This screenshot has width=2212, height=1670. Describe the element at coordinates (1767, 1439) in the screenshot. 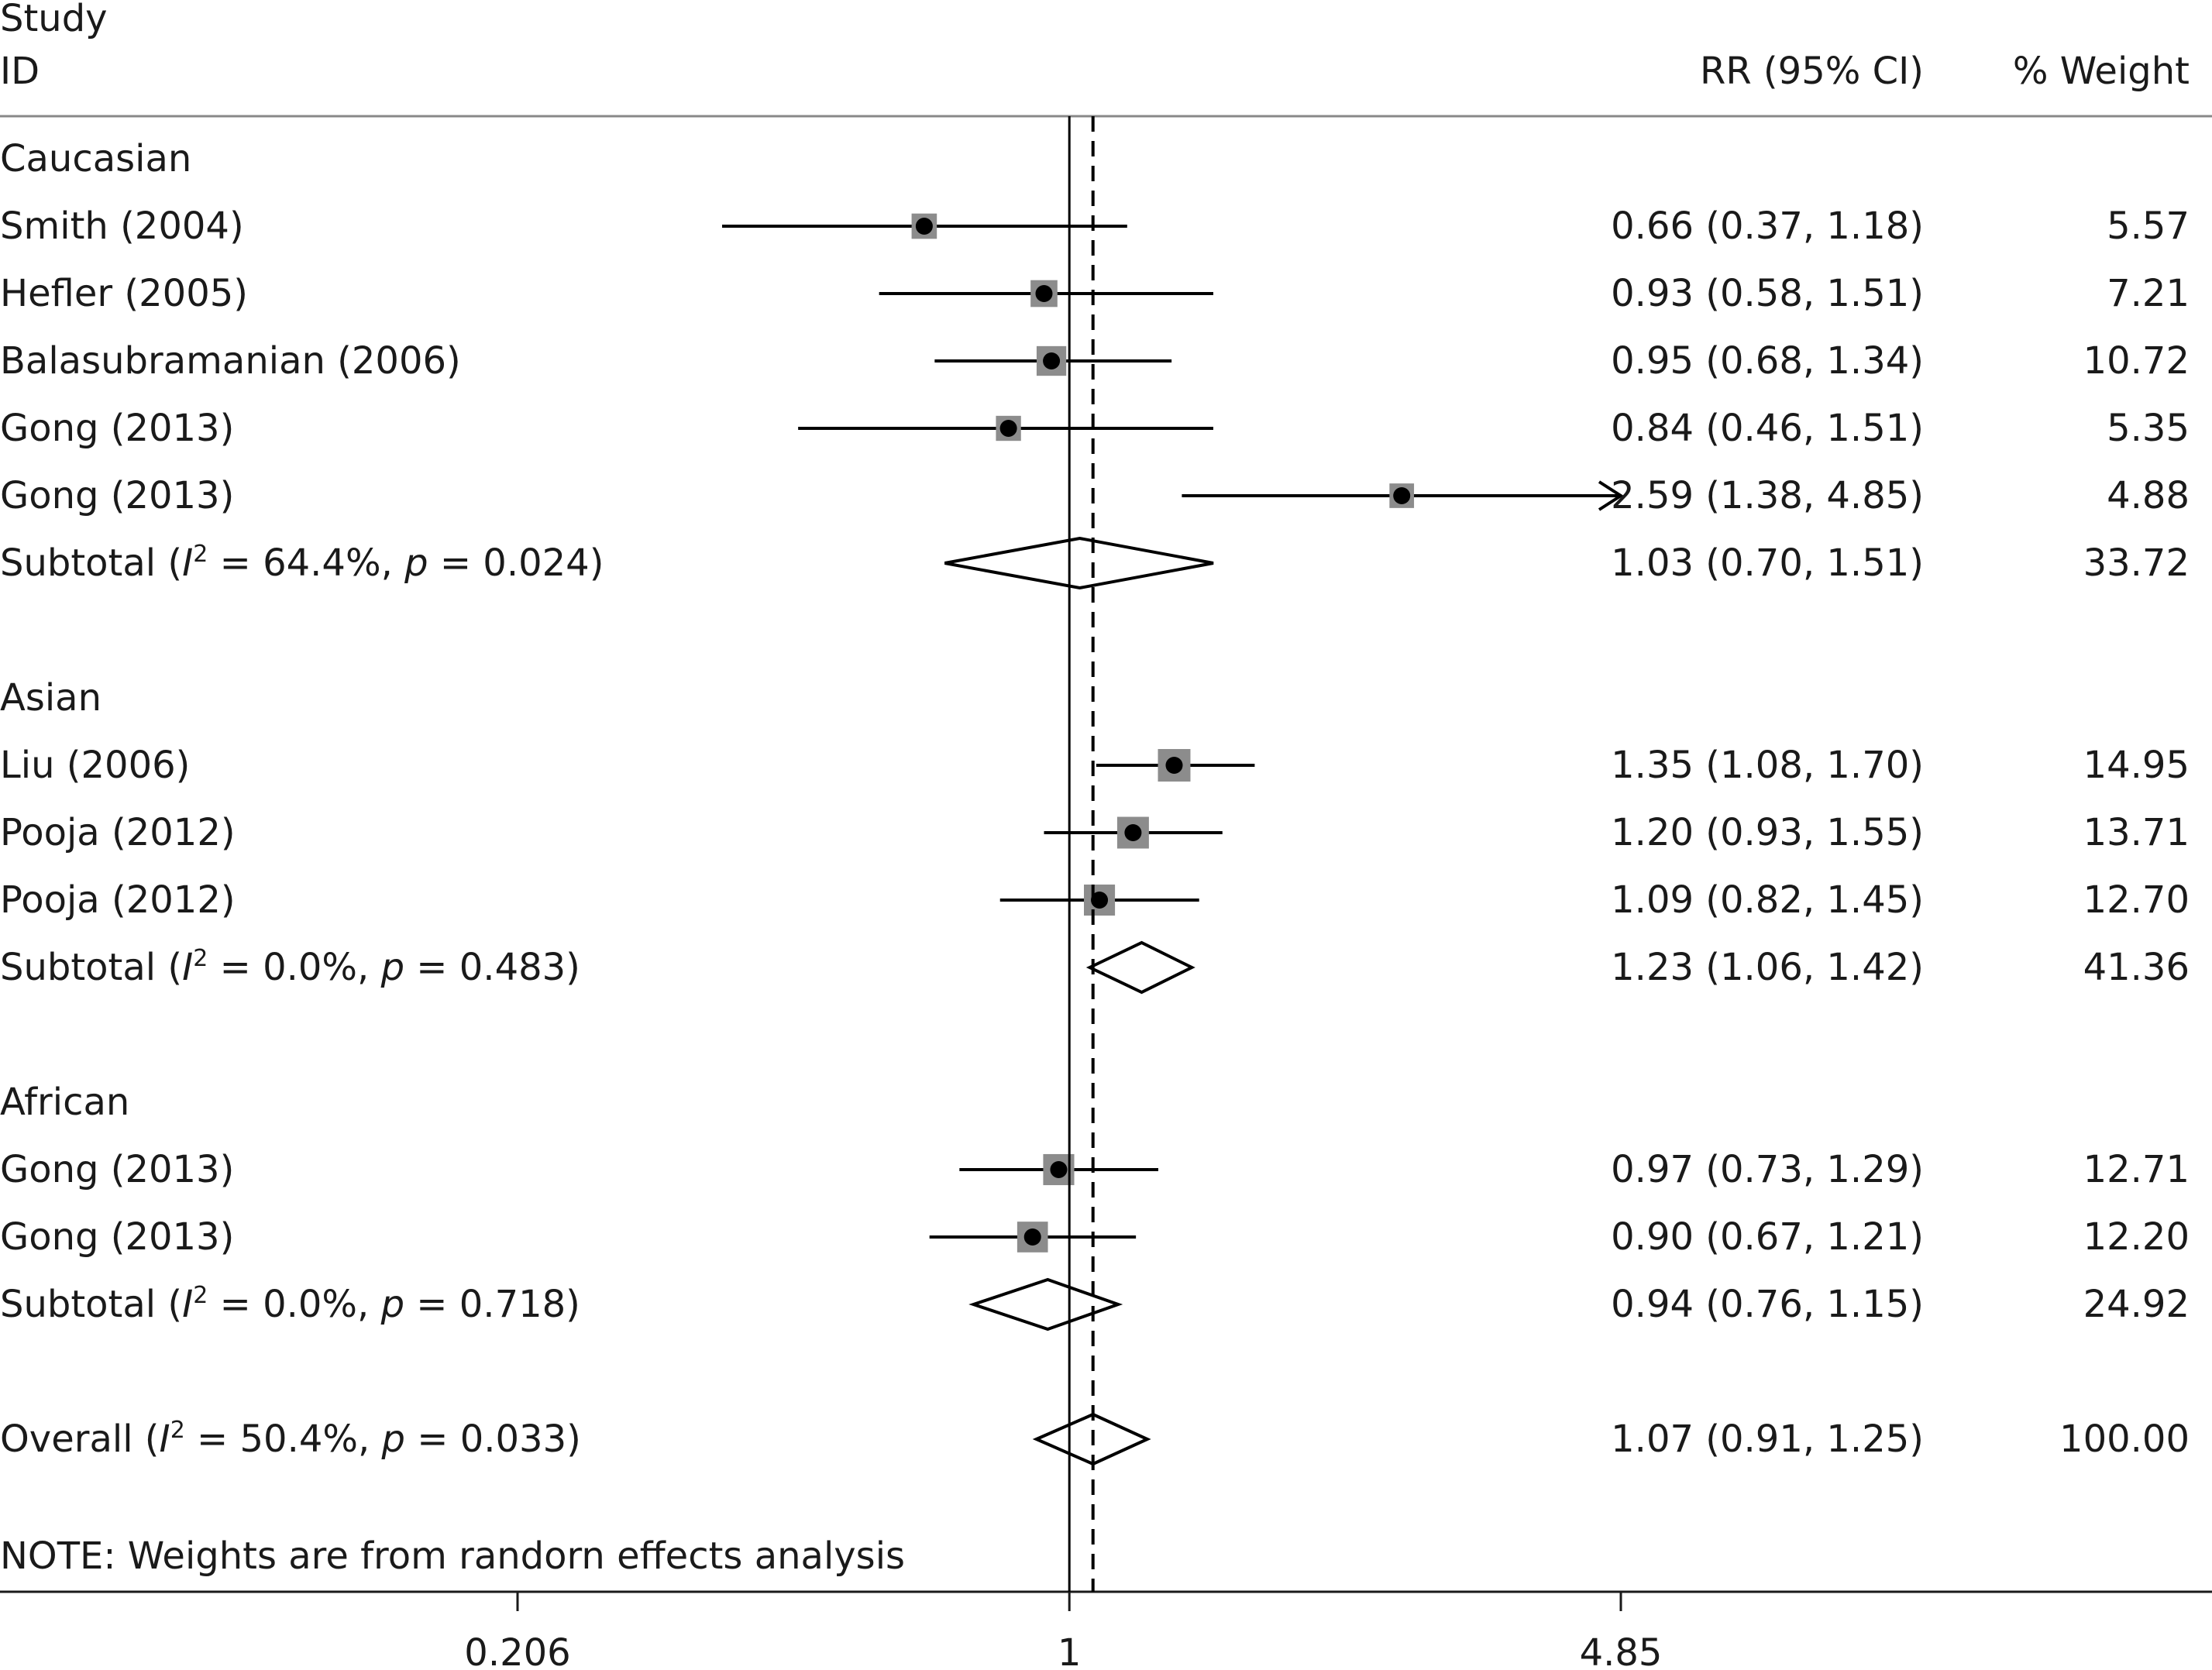

I see `rr-ci-value: 1.07 (0.91, 1.25)` at that location.